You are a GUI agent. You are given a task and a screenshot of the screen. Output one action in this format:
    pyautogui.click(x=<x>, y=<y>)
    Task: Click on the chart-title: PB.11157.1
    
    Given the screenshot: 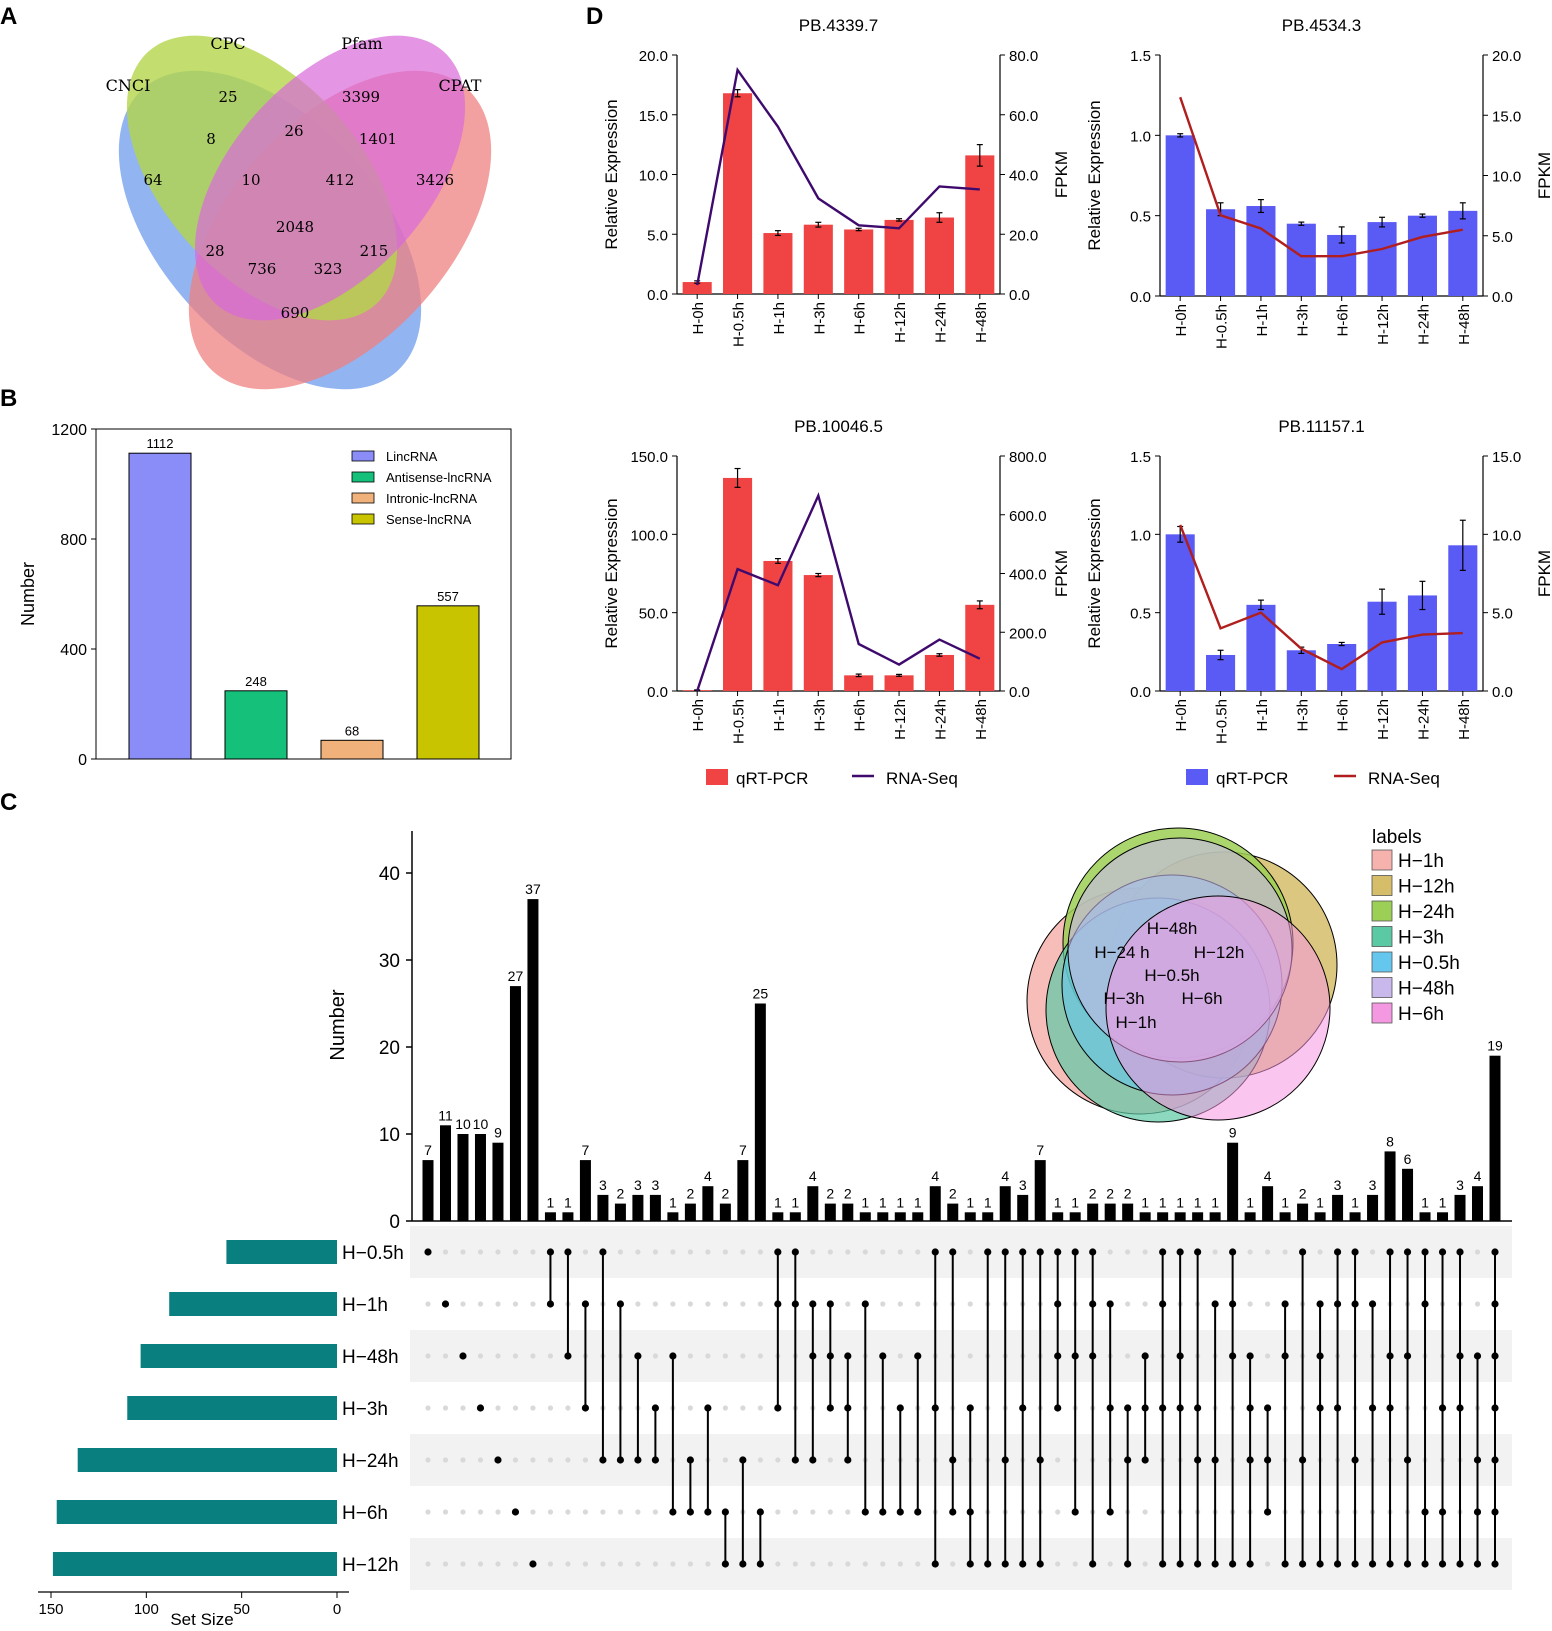 What is the action you would take?
    pyautogui.click(x=1321, y=426)
    